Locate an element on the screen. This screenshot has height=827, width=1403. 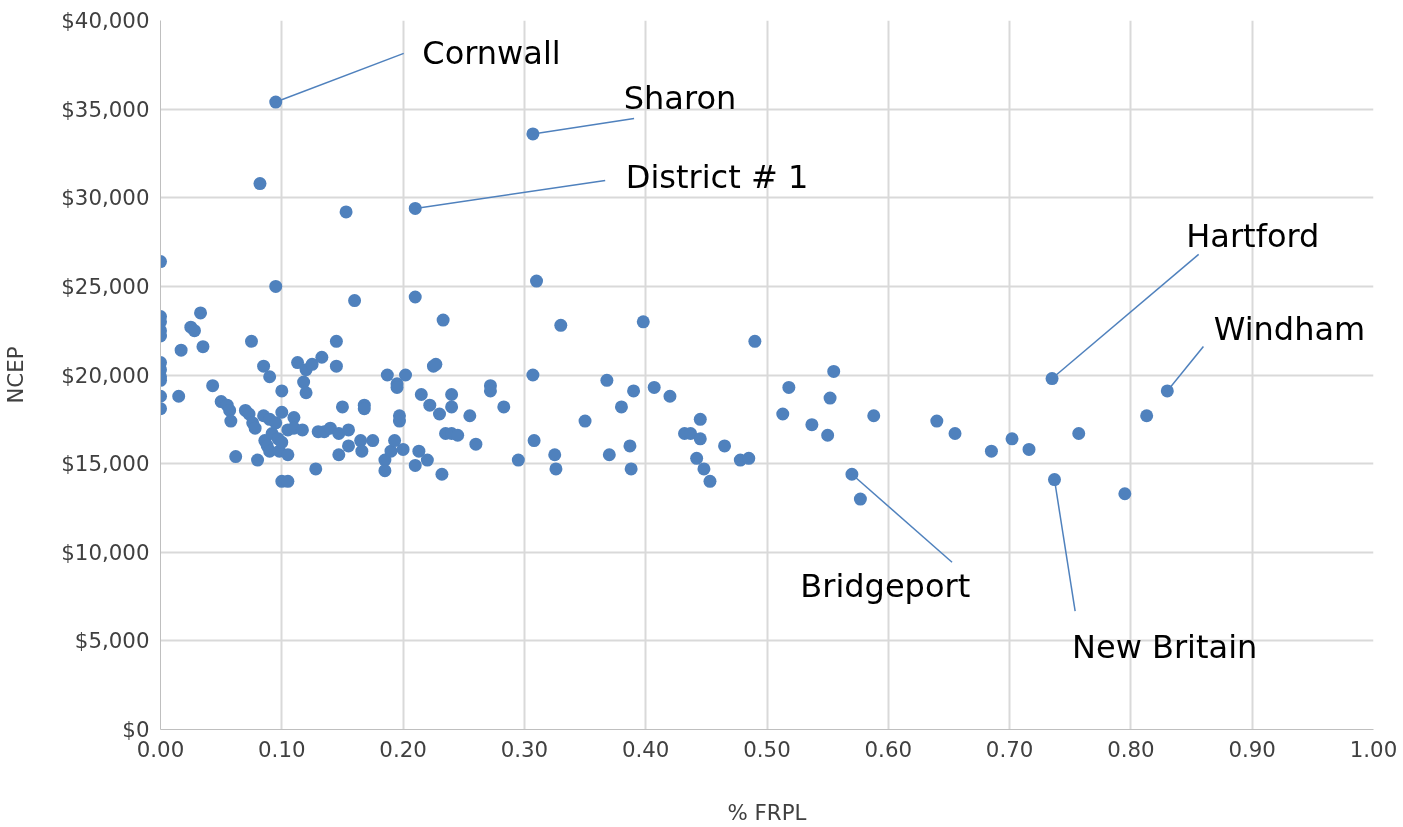
y-tick-label: $30,000 is located at coordinates (105, 198).